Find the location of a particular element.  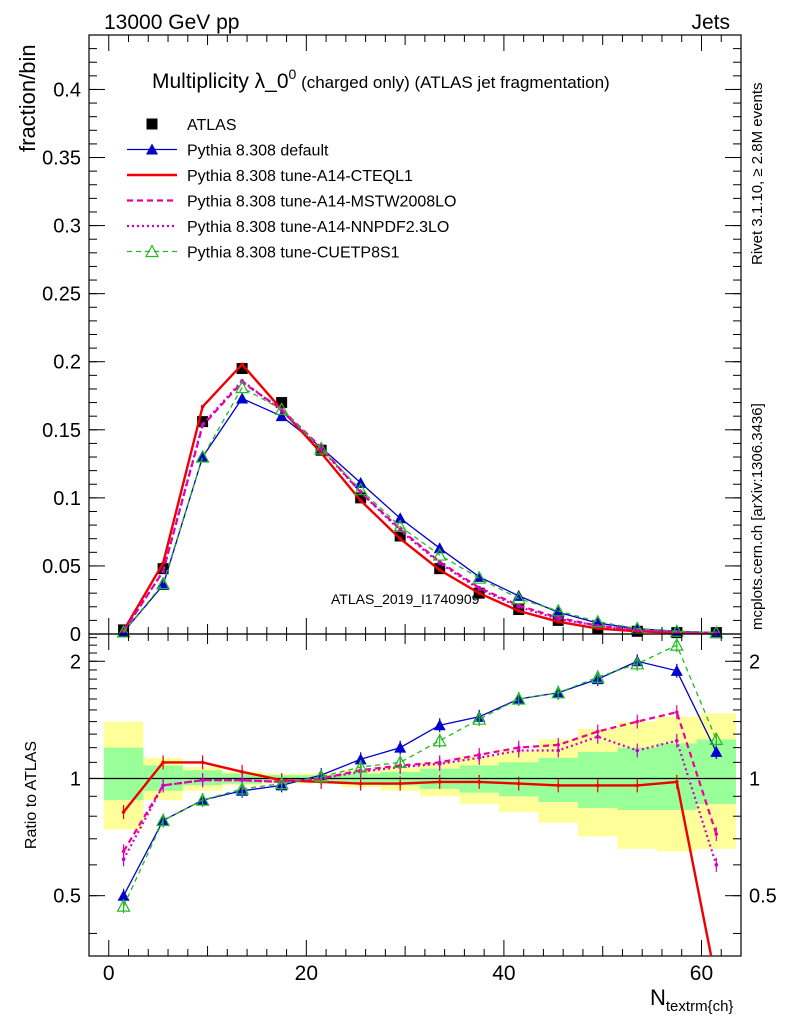

x-tick-label: 40 is located at coordinates (503, 973).